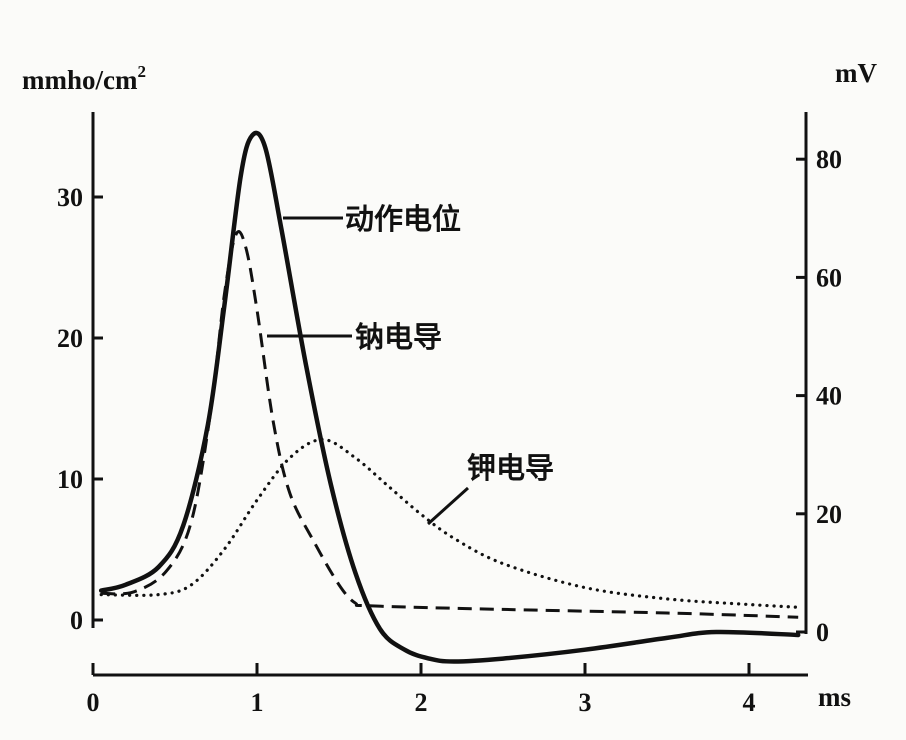 The image size is (906, 740). I want to click on annotation-action-potential: 动作电位, so click(372, 219).